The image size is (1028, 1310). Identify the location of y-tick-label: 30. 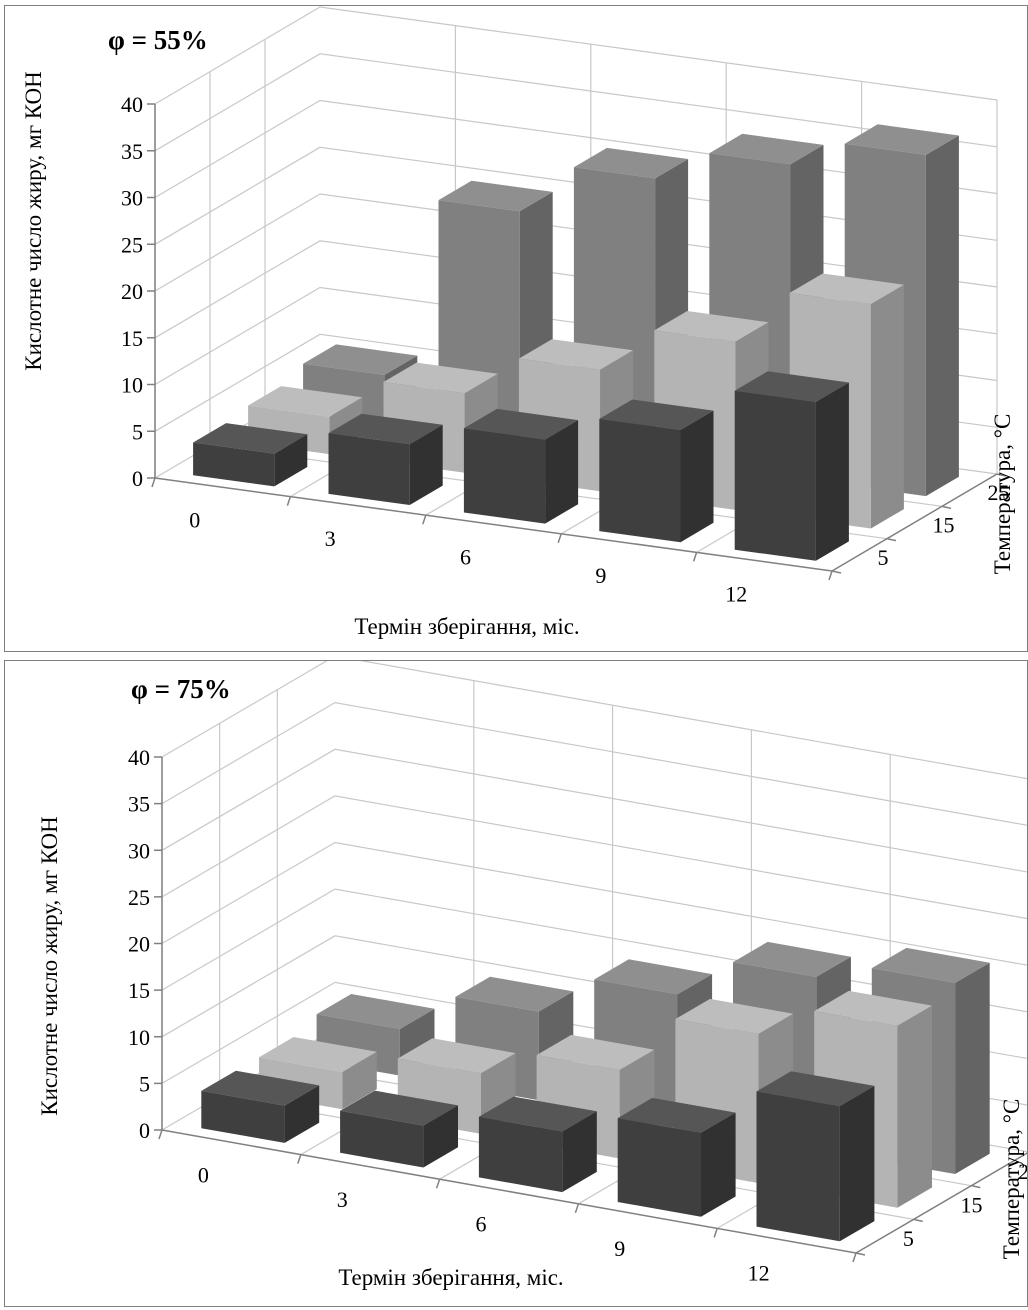
(132, 198).